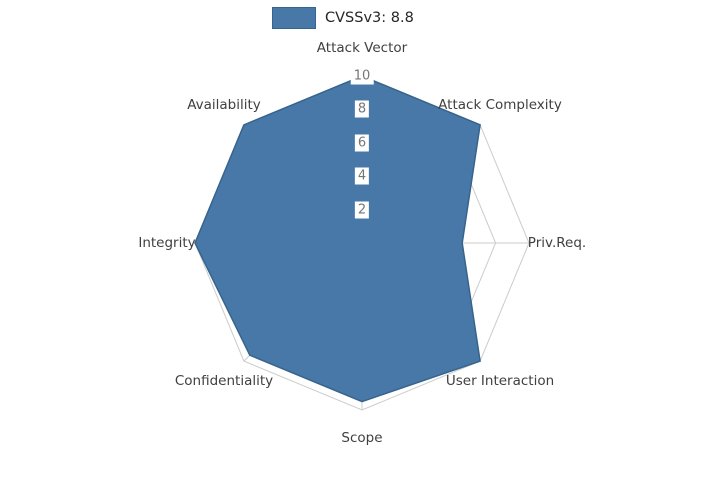  What do you see at coordinates (362, 109) in the screenshot?
I see `radial-tick-label: 8` at bounding box center [362, 109].